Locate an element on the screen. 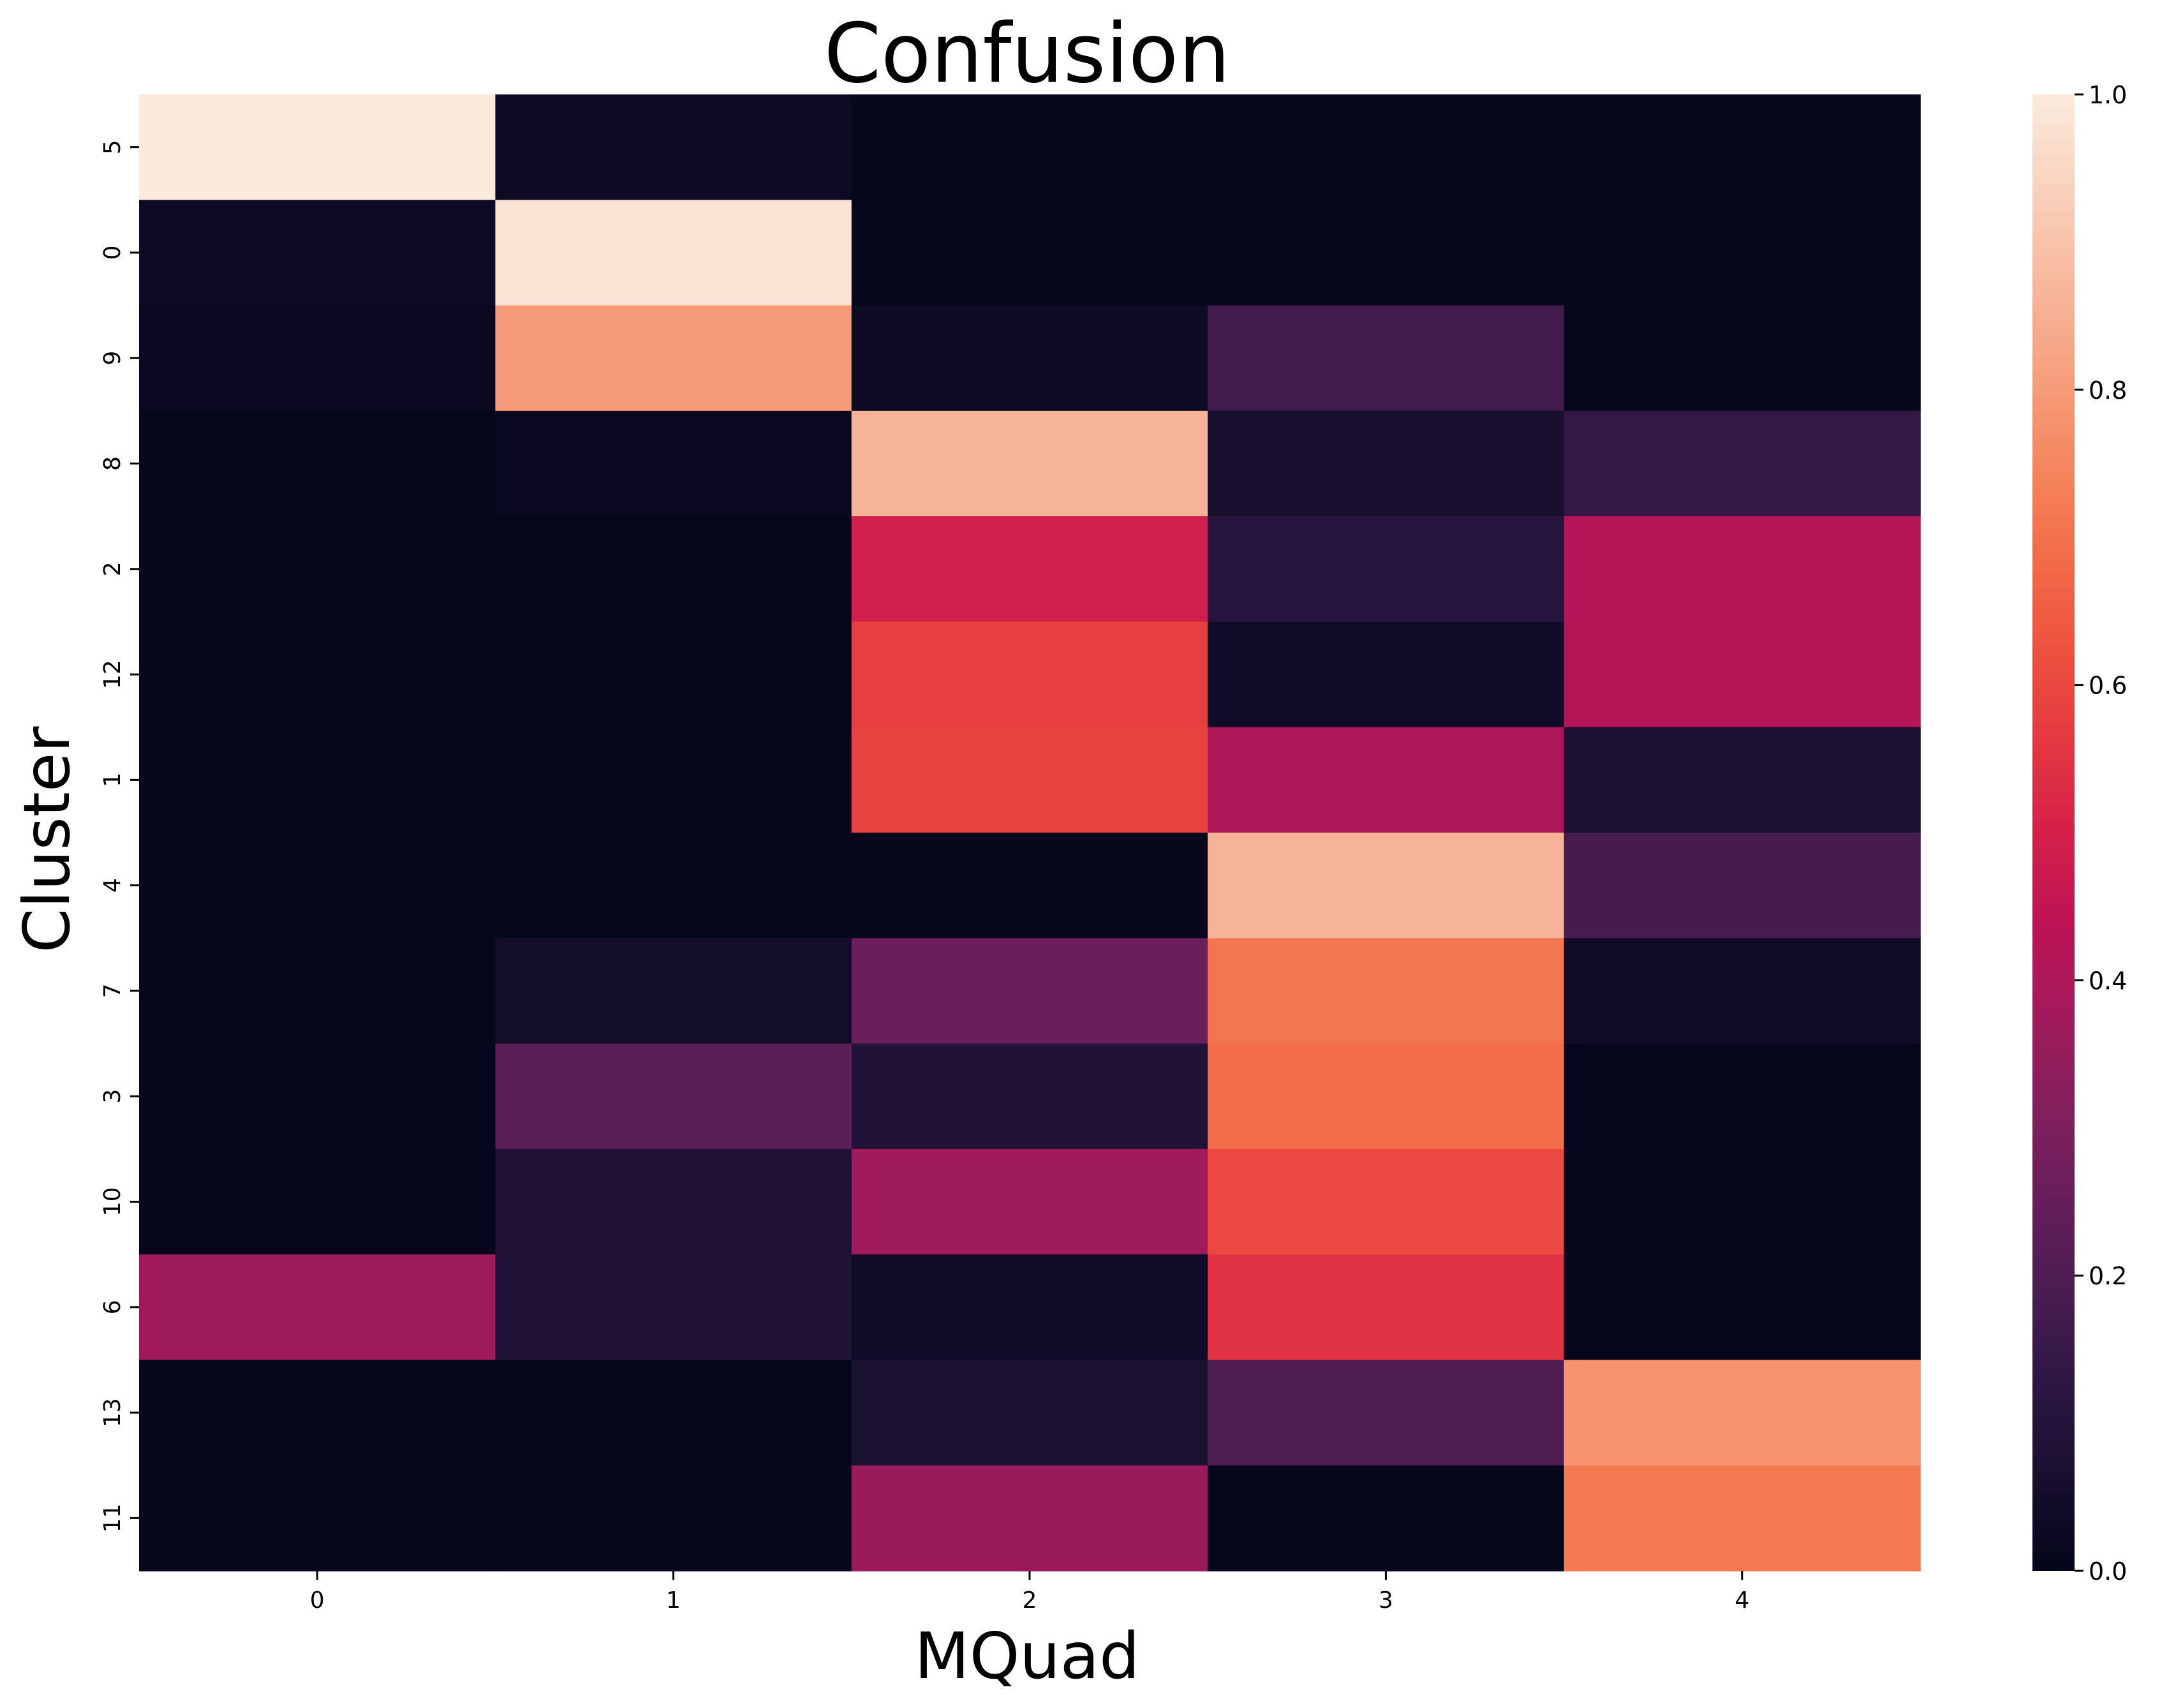  x-axis-ticks: 0 1 2 3 4 is located at coordinates (1029, 1593).